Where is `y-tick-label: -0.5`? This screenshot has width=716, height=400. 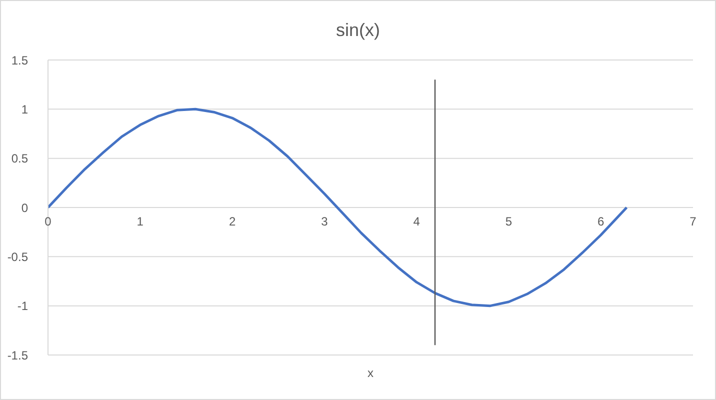
y-tick-label: -0.5 is located at coordinates (17, 257).